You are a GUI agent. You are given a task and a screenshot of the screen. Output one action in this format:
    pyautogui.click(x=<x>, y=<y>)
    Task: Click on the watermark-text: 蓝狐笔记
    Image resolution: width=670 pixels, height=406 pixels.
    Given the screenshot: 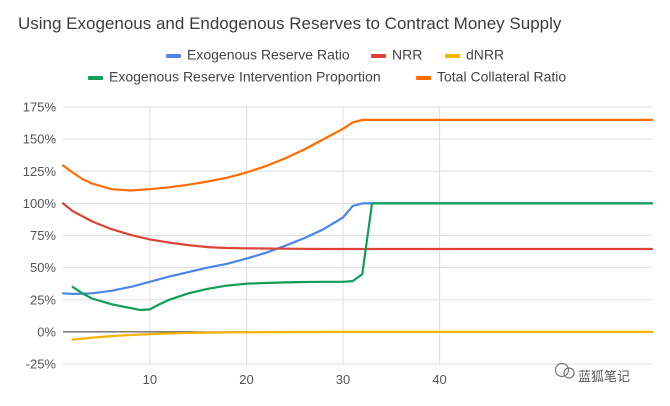 What is the action you would take?
    pyautogui.click(x=604, y=377)
    